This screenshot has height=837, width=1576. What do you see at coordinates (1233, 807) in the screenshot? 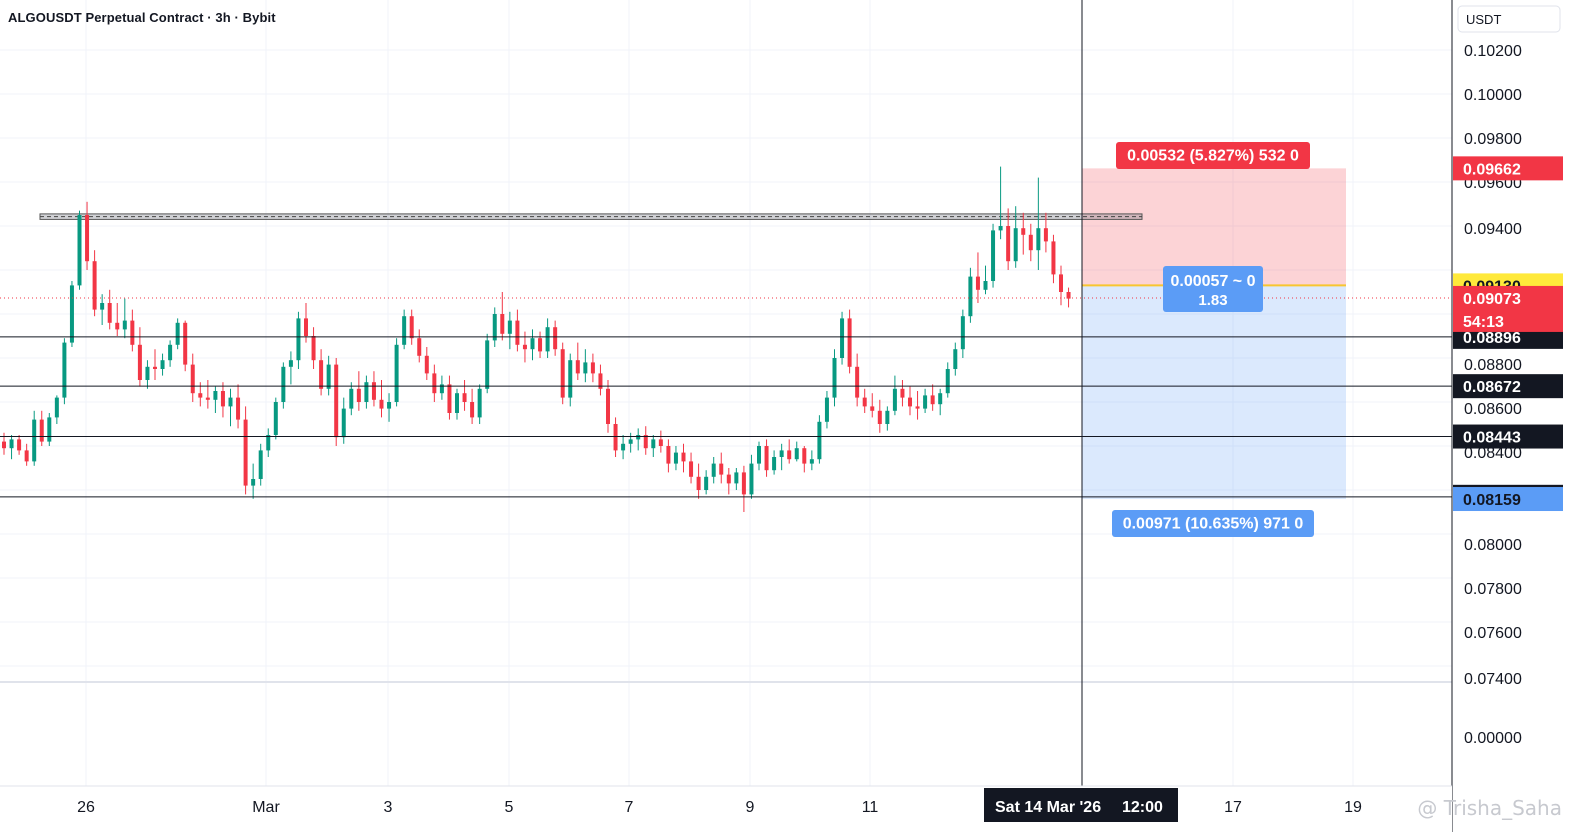
I see `x-tick-label: 17` at bounding box center [1233, 807].